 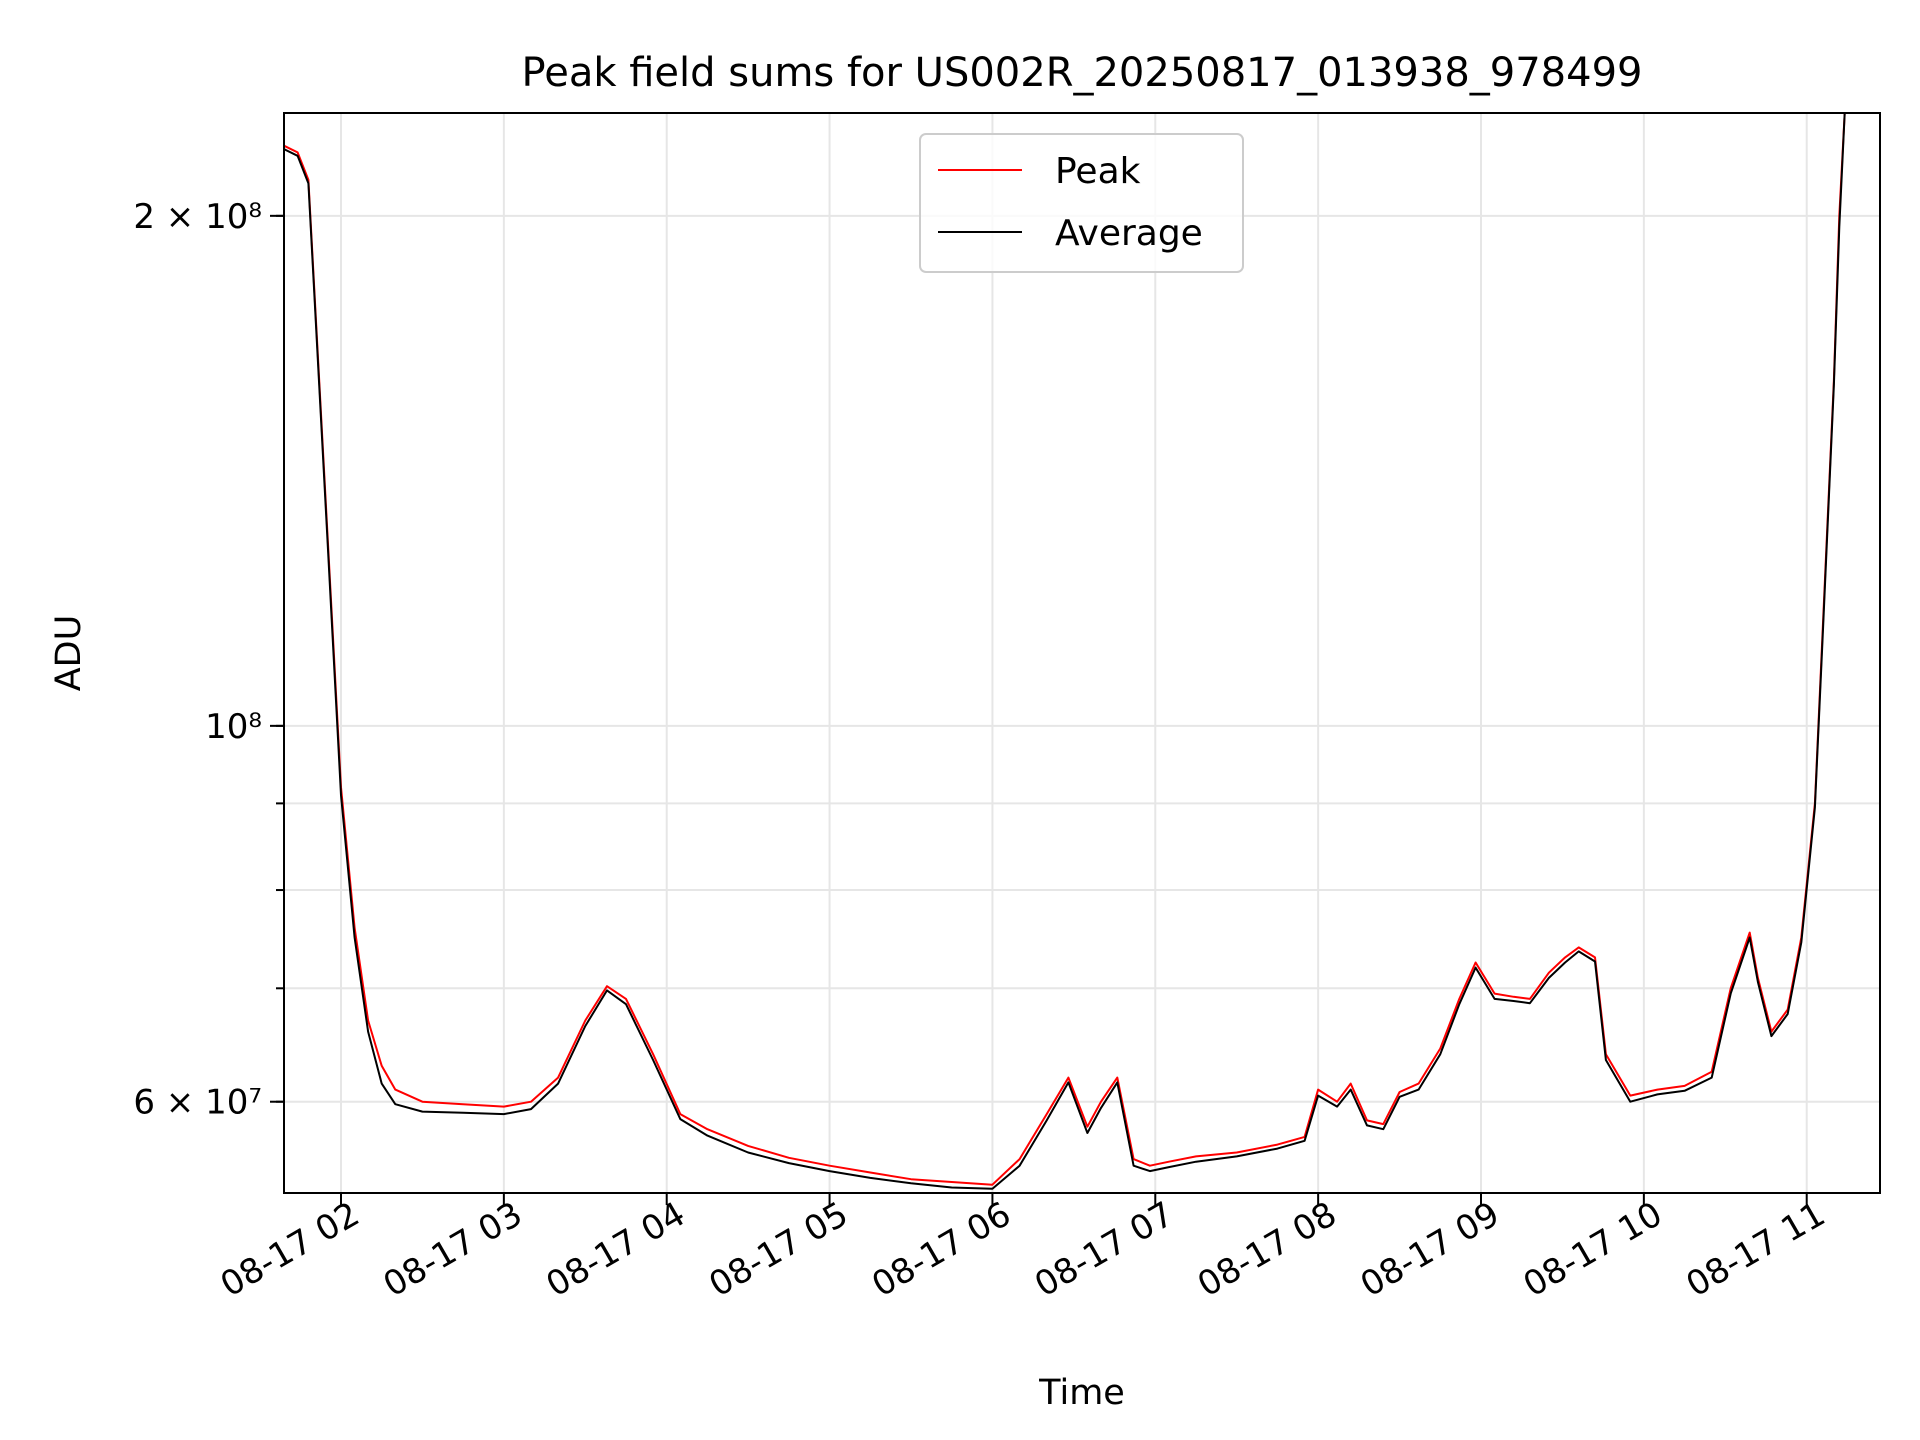 I want to click on x-tick-label: 08-17 05, so click(x=778, y=1249).